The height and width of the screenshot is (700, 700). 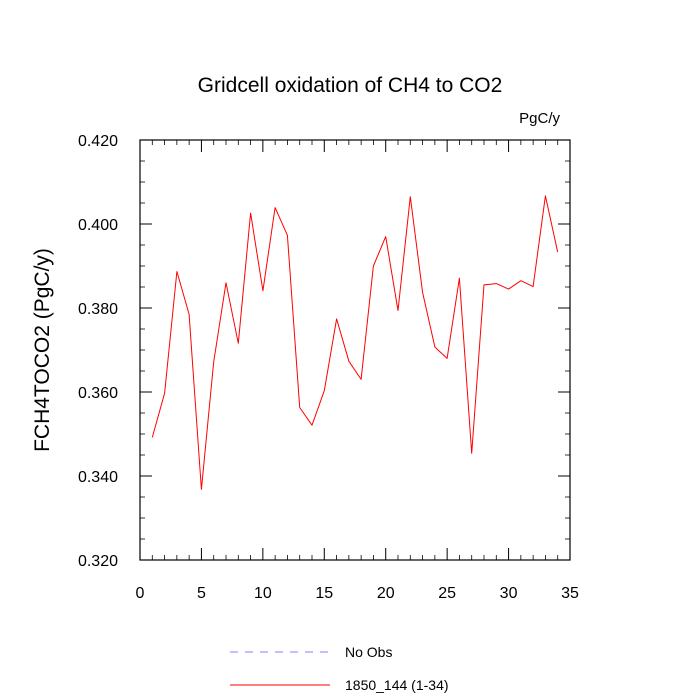 I want to click on chart-title: Gridcell oxidation of CH4 to CO2, so click(x=350, y=85).